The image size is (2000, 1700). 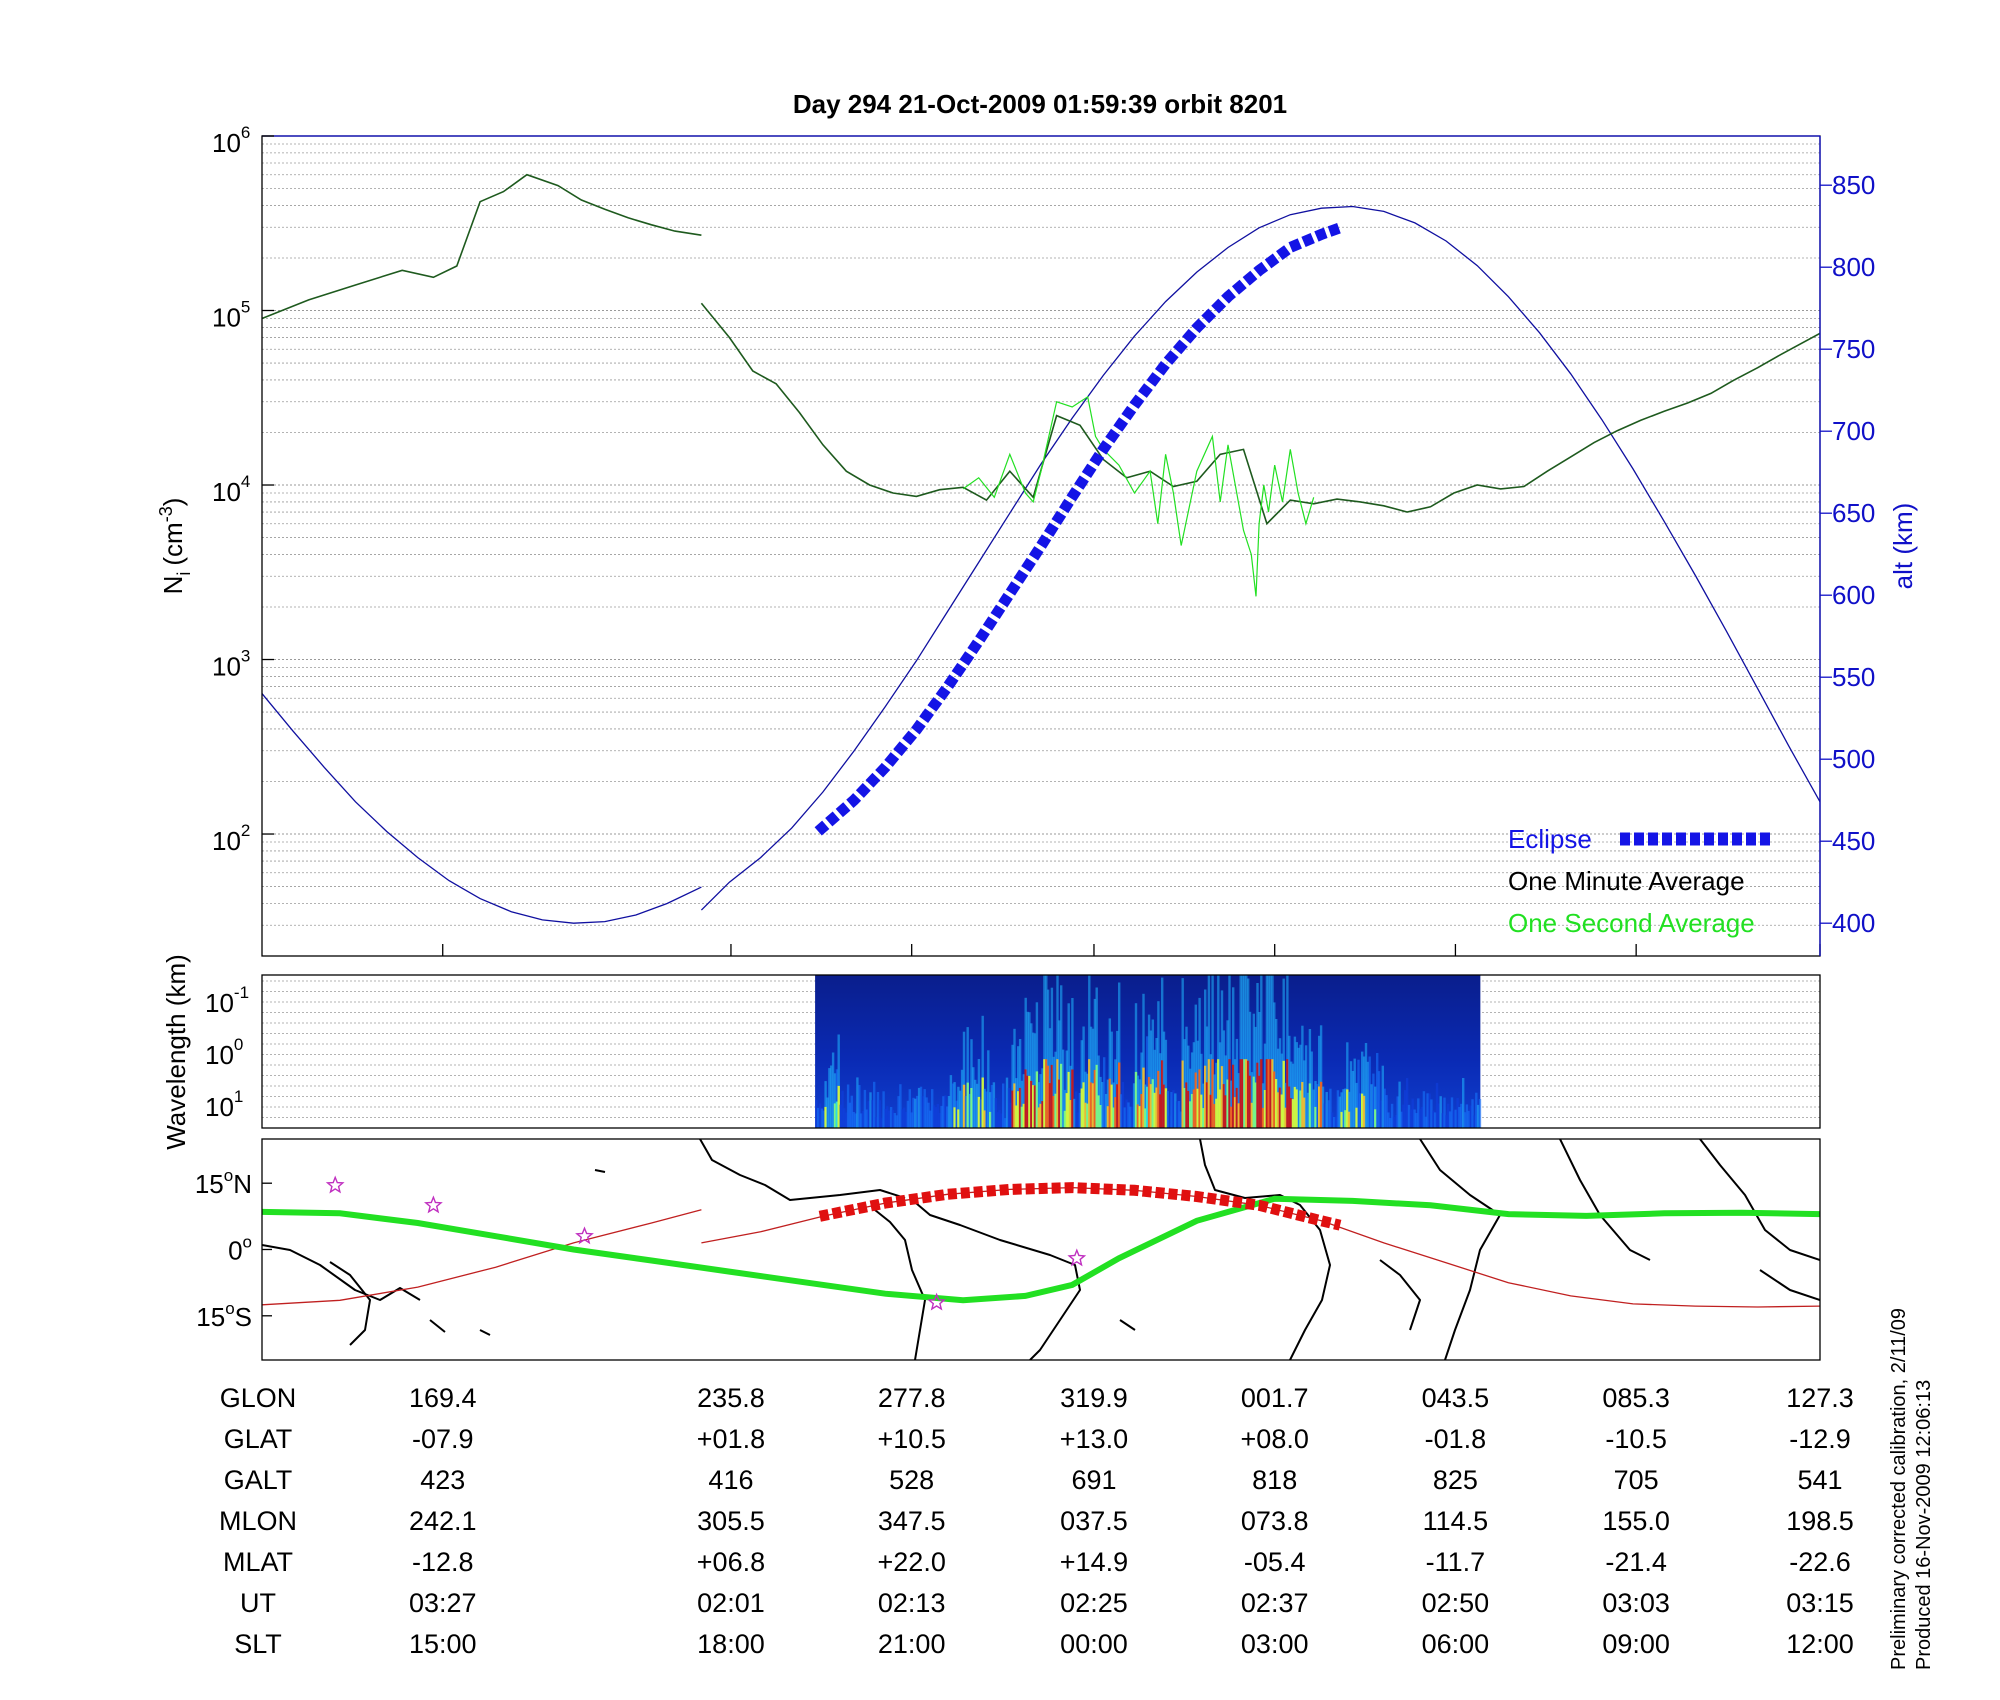 I want to click on station-star-marker, so click(x=335, y=1184).